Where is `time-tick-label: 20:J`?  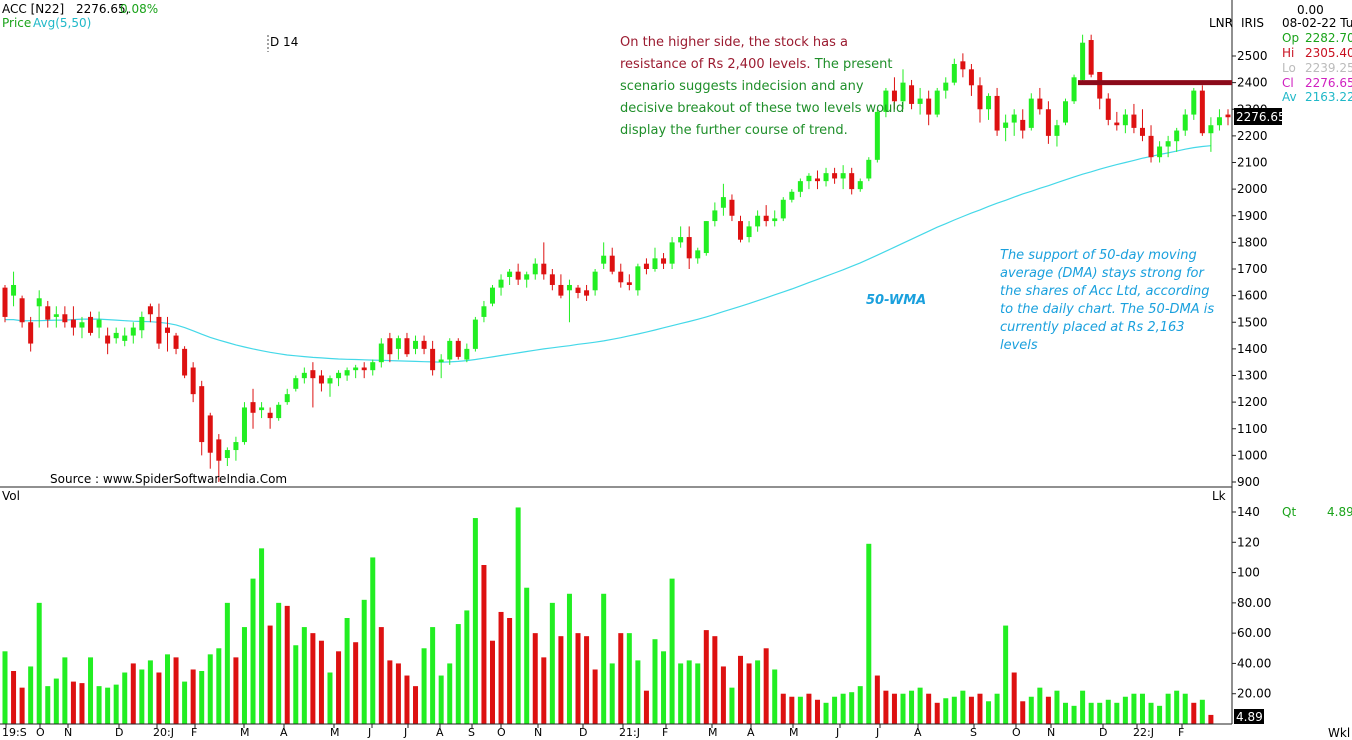 time-tick-label: 20:J is located at coordinates (163, 732).